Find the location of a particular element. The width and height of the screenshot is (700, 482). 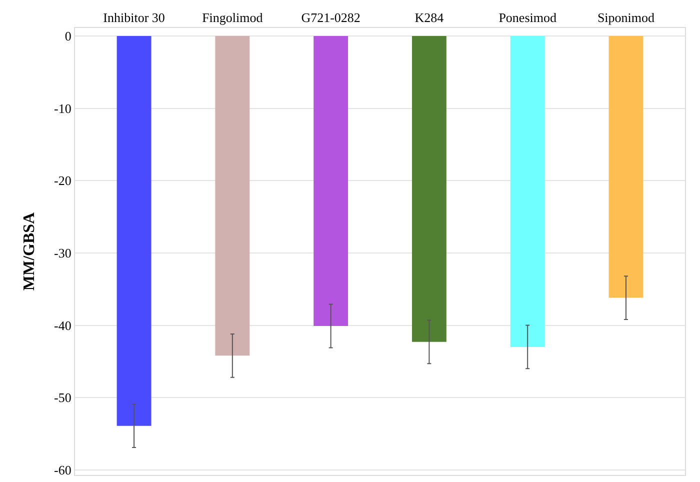

y-tick-label: -20 is located at coordinates (63, 180).